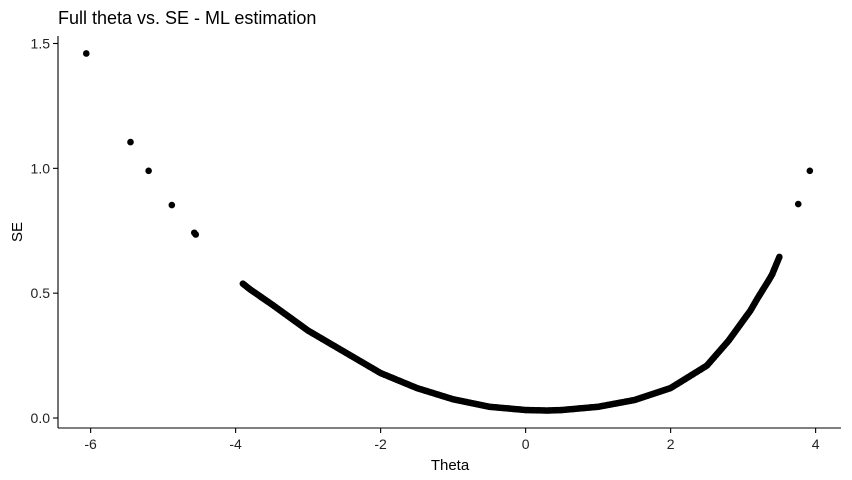 The width and height of the screenshot is (852, 480). What do you see at coordinates (452, 440) in the screenshot?
I see `x-axis-ticks: -6 -4 -2 0 2 4` at bounding box center [452, 440].